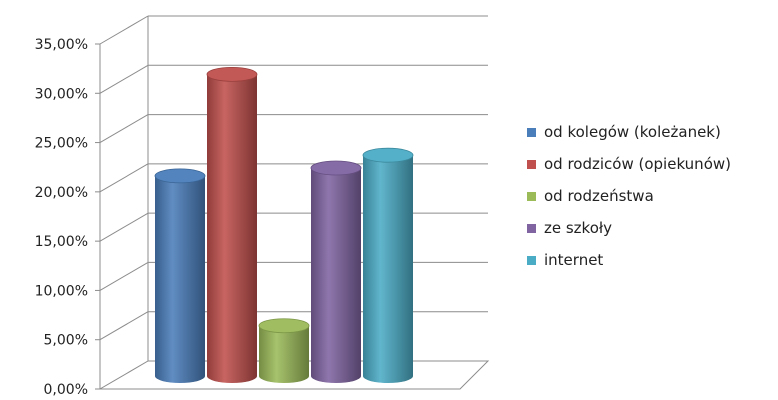  I want to click on legend-label: od rodzeństwa, so click(599, 196).